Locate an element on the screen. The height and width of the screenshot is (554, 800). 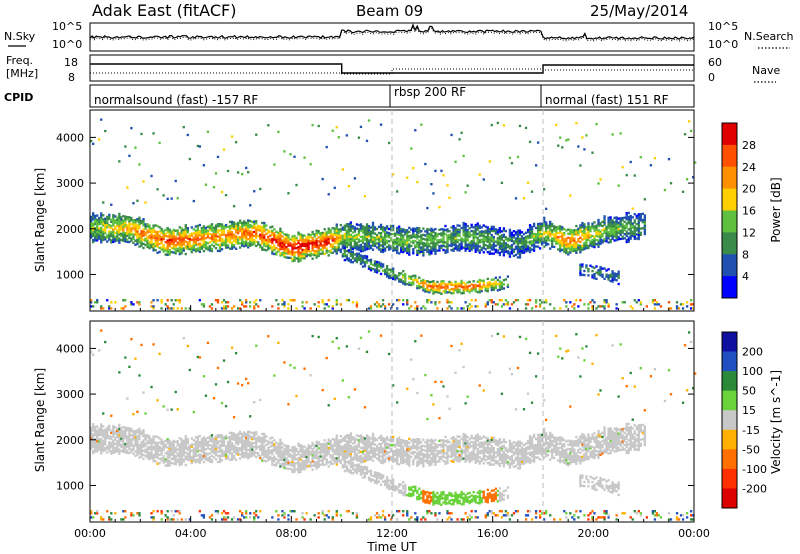
power-colorbar-tick: 8 is located at coordinates (745, 254).